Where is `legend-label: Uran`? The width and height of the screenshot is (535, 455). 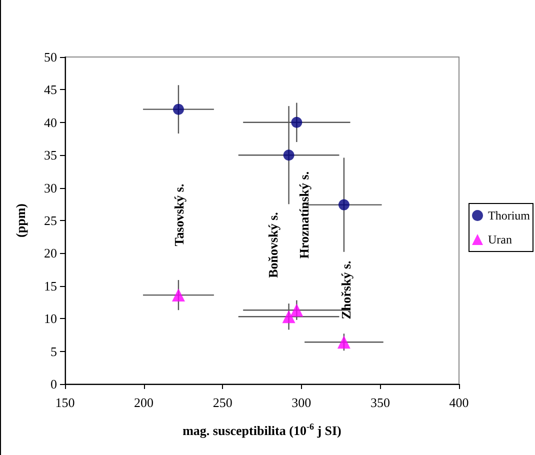 legend-label: Uran is located at coordinates (500, 239).